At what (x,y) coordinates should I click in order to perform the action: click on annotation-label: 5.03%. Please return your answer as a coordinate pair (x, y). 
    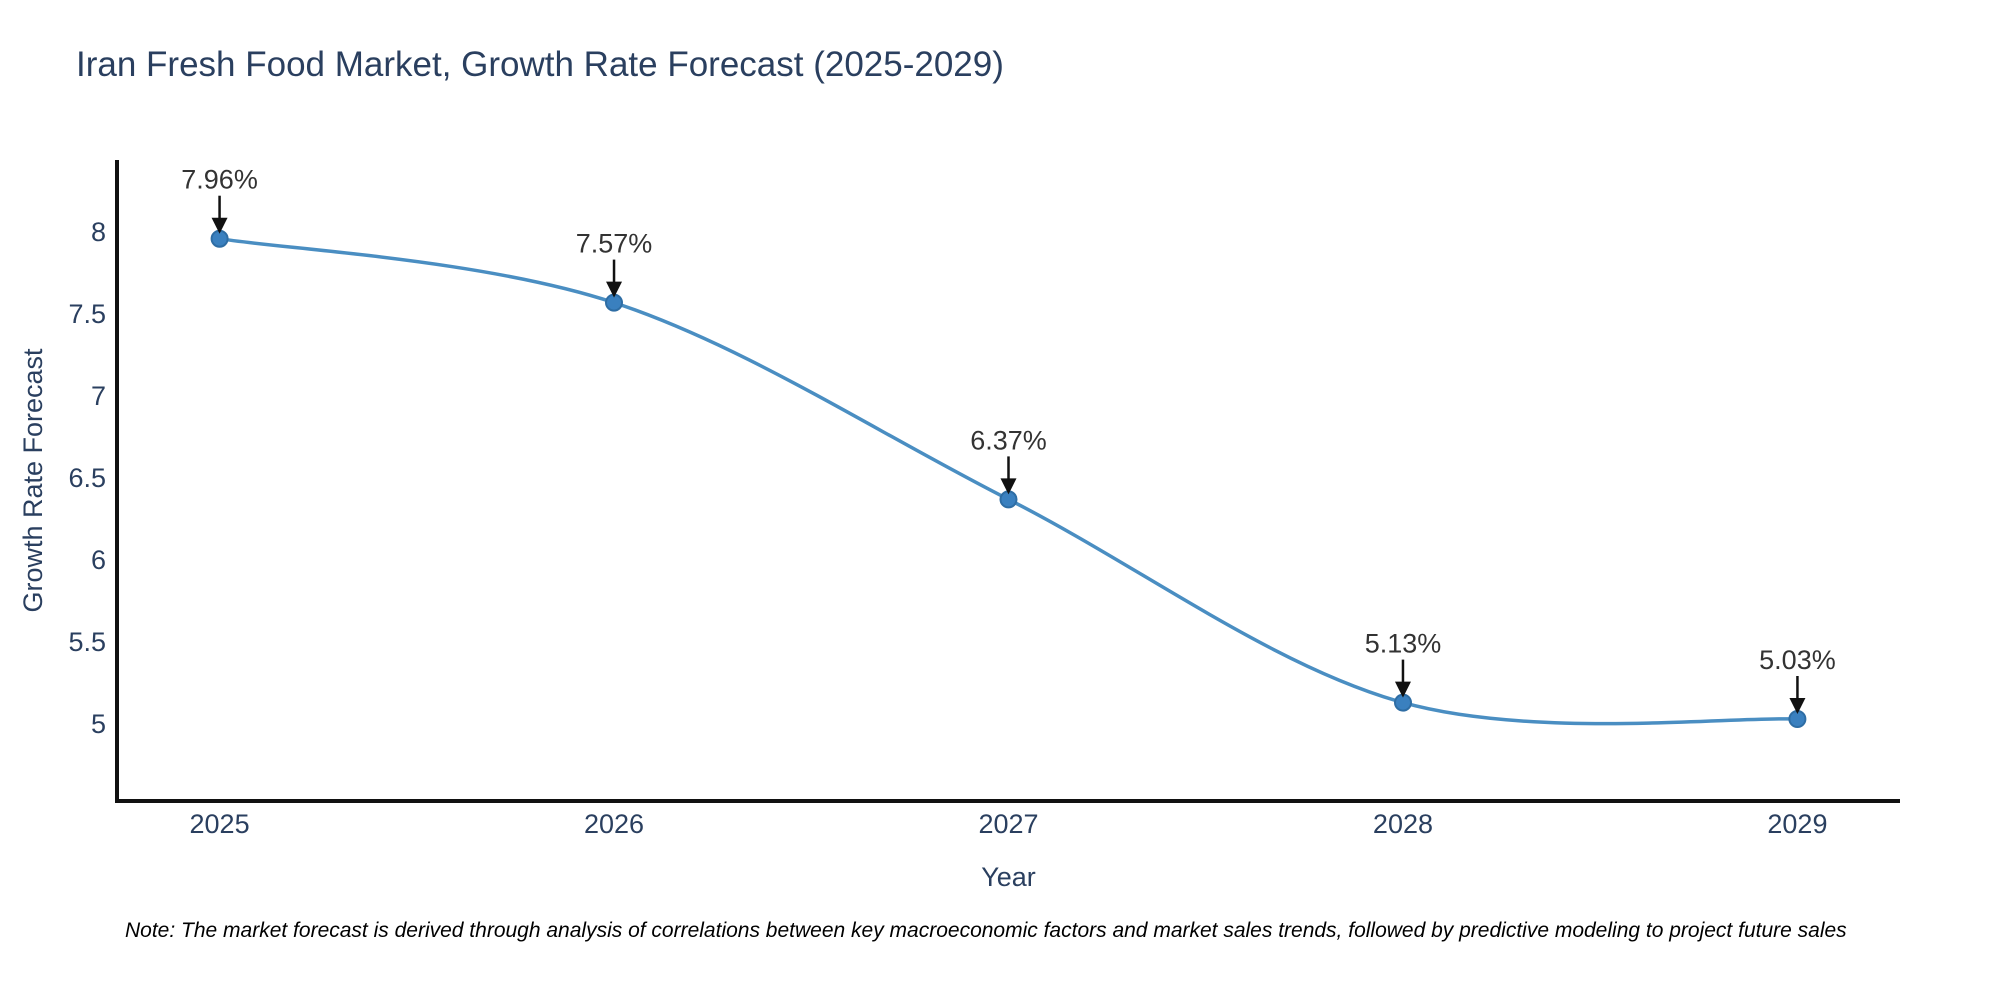
    Looking at the image, I should click on (1797, 660).